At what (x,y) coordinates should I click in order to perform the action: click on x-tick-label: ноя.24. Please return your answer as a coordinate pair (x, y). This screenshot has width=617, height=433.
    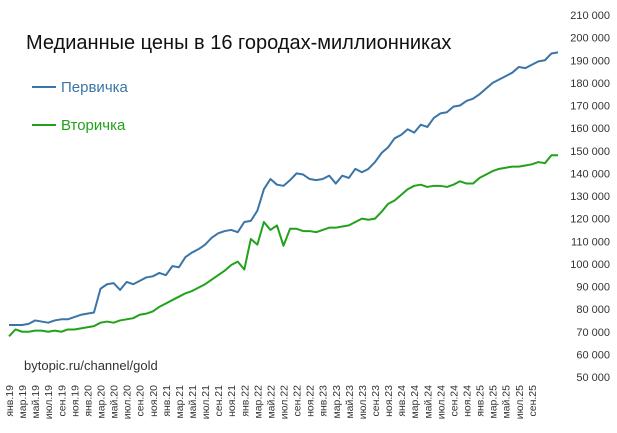
    Looking at the image, I should click on (468, 401).